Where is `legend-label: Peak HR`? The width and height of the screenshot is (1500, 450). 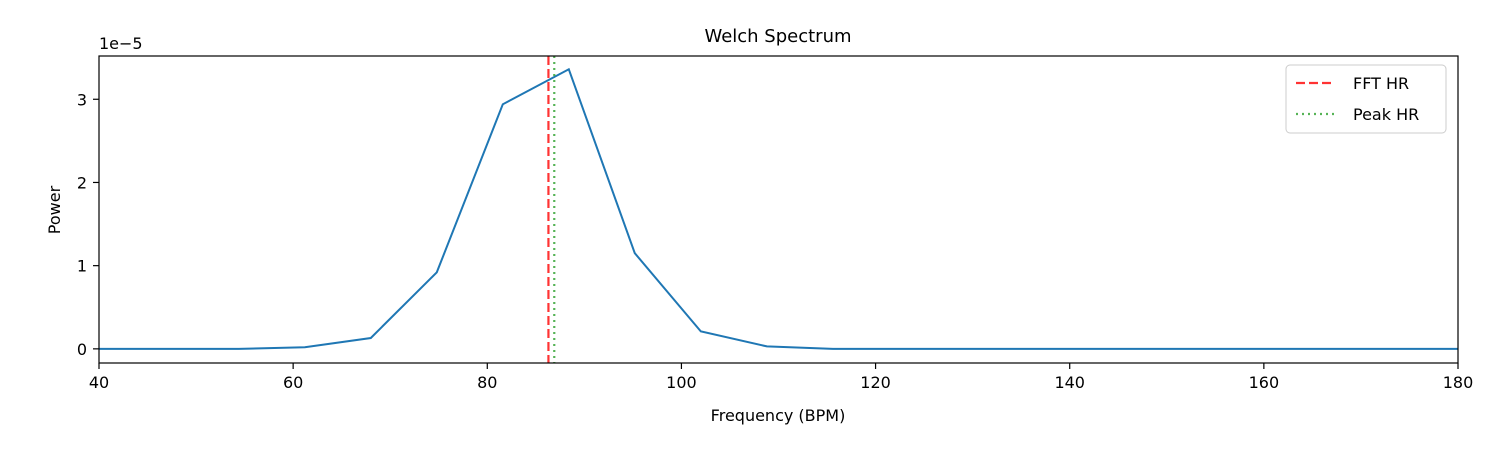
legend-label: Peak HR is located at coordinates (1386, 114).